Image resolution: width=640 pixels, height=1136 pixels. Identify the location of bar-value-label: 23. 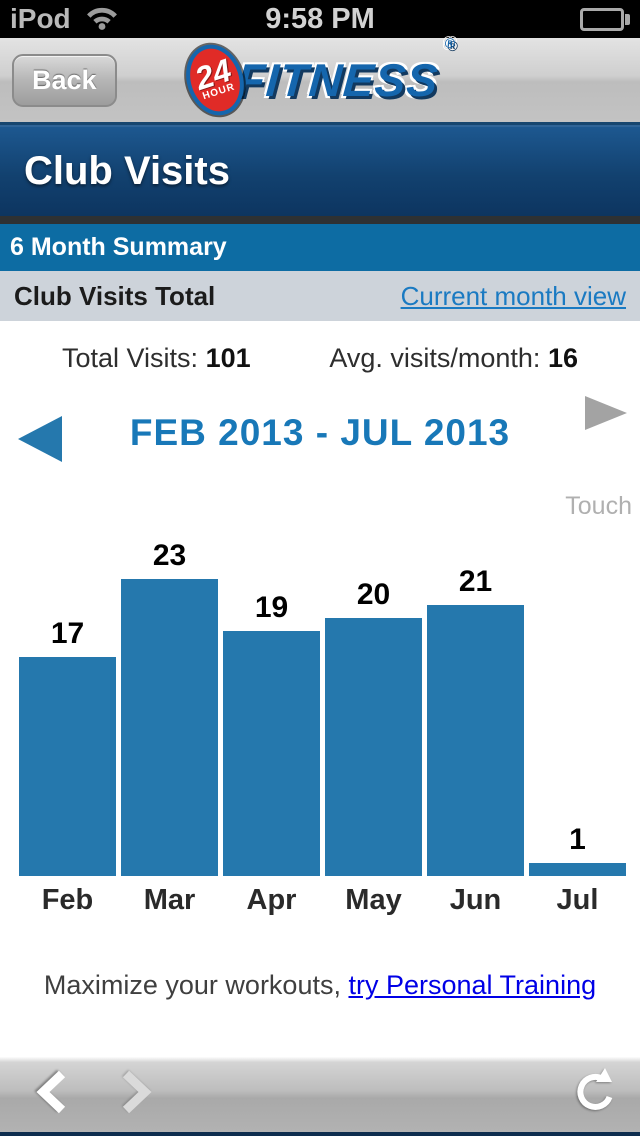
(169, 555).